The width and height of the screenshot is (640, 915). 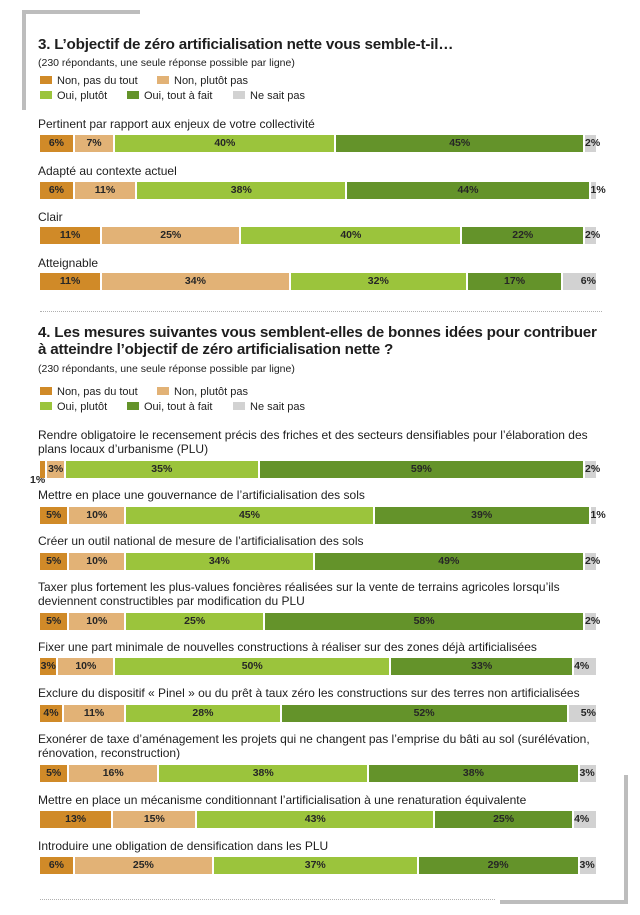 I want to click on stacked-bar: 3% 35% 59% 2%, so click(x=320, y=469).